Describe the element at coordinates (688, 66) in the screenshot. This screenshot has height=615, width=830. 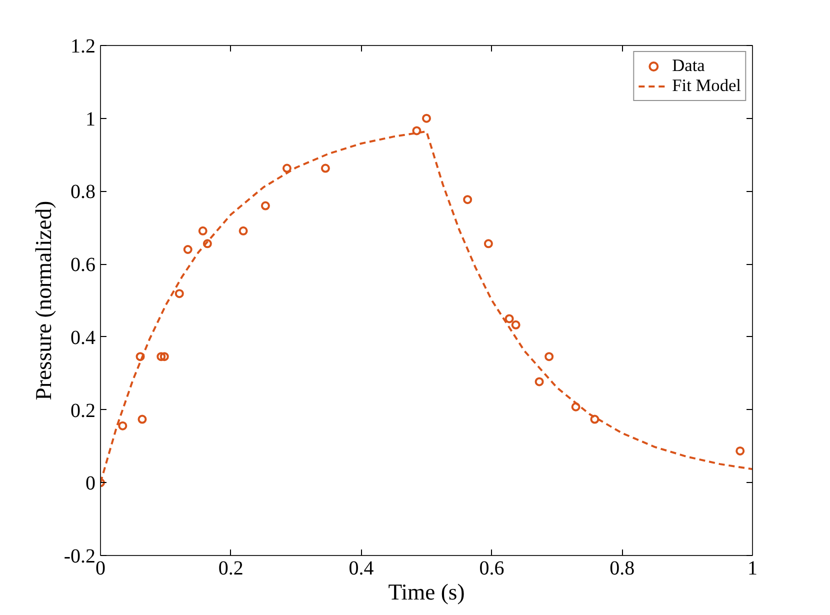
I see `legend-label: Data` at that location.